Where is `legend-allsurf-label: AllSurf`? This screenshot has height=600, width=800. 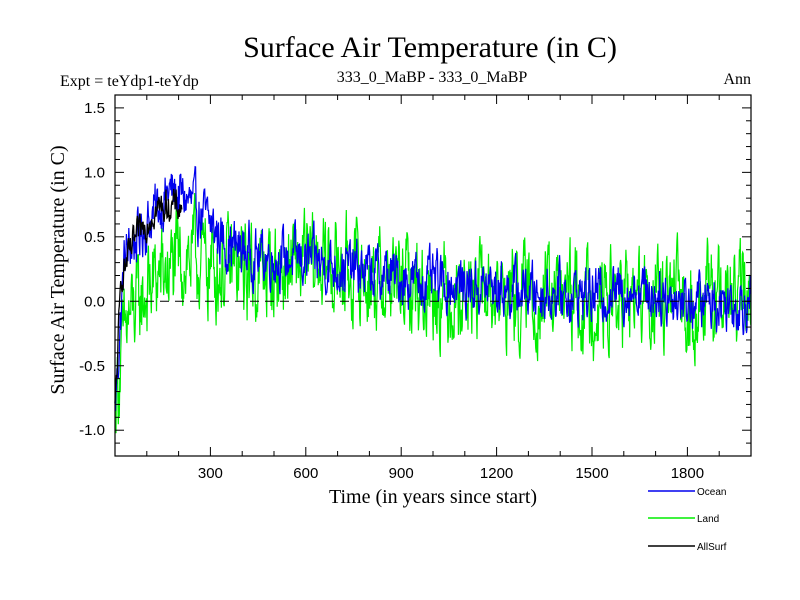
legend-allsurf-label: AllSurf is located at coordinates (712, 547).